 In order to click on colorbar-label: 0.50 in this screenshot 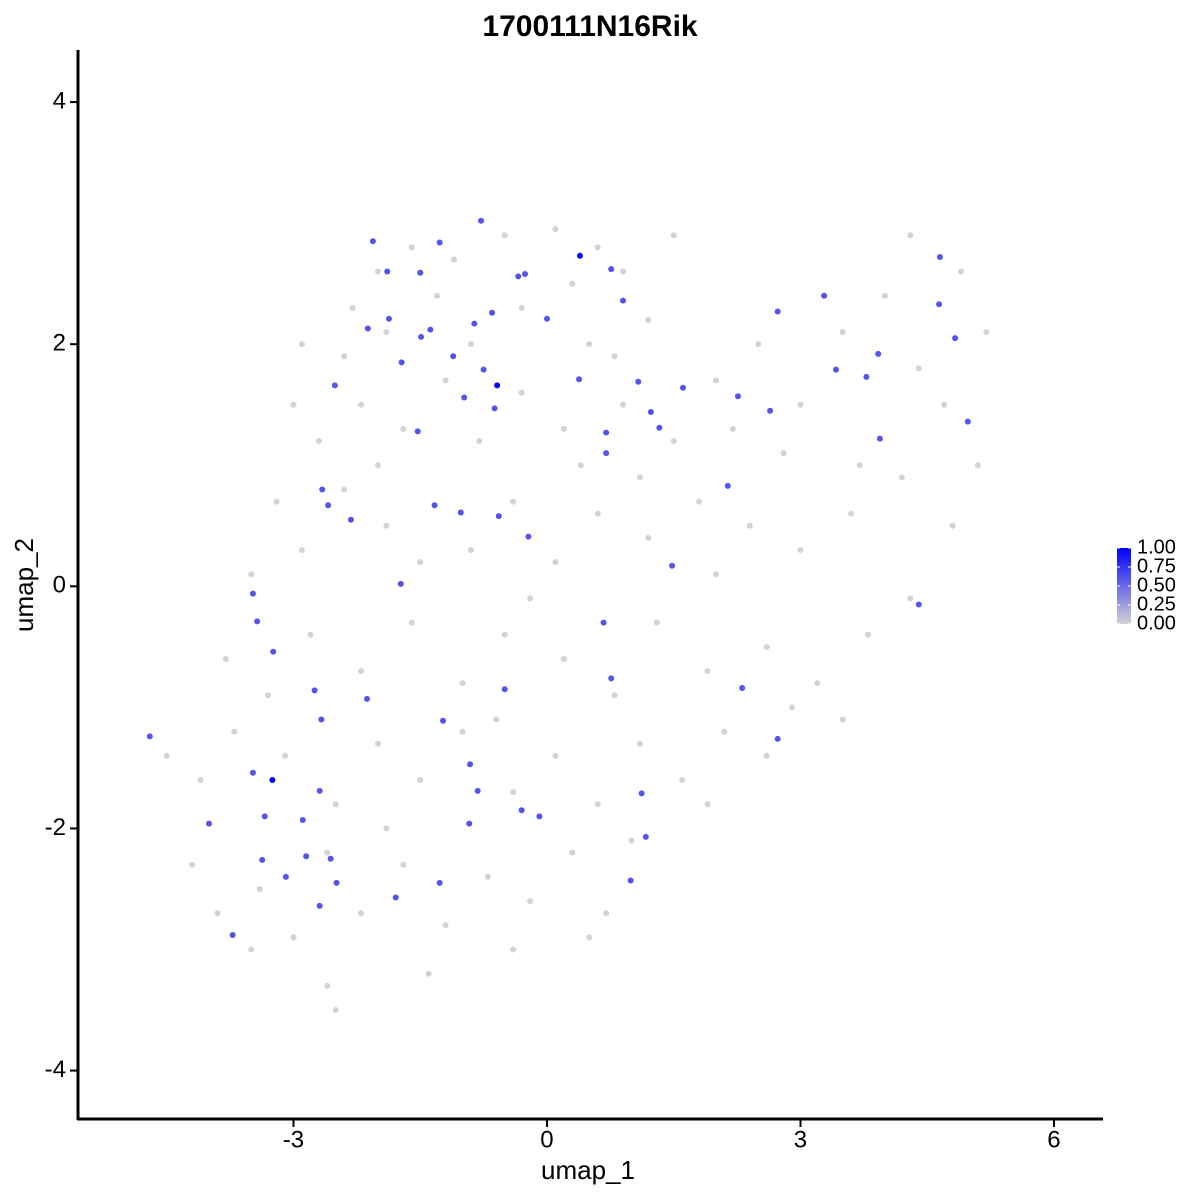, I will do `click(1156, 585)`.